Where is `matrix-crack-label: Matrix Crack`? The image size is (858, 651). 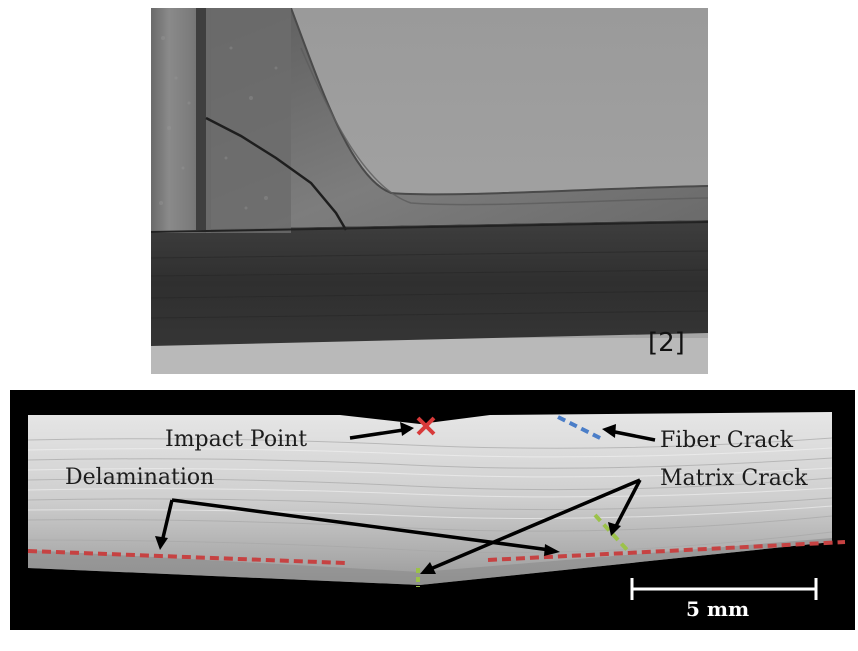
matrix-crack-label: Matrix Crack is located at coordinates (734, 478).